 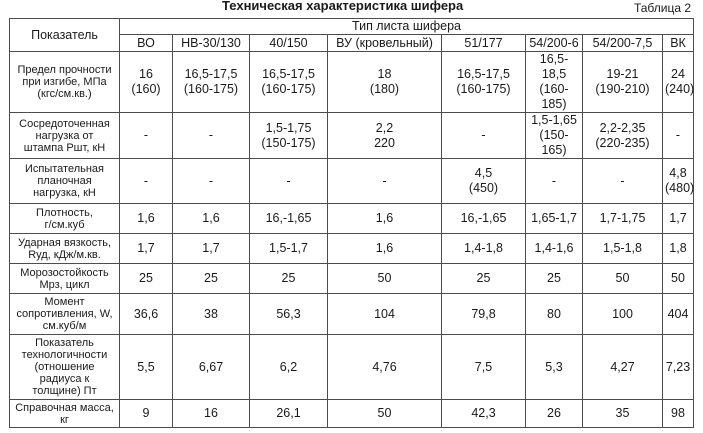 I want to click on header-indicator: Показатель, so click(x=64, y=35).